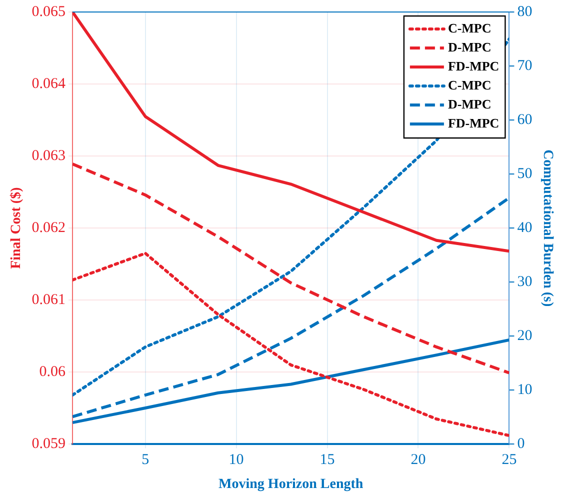  Describe the element at coordinates (291, 484) in the screenshot. I see `x-axis-title: Moving Horizon Length` at that location.